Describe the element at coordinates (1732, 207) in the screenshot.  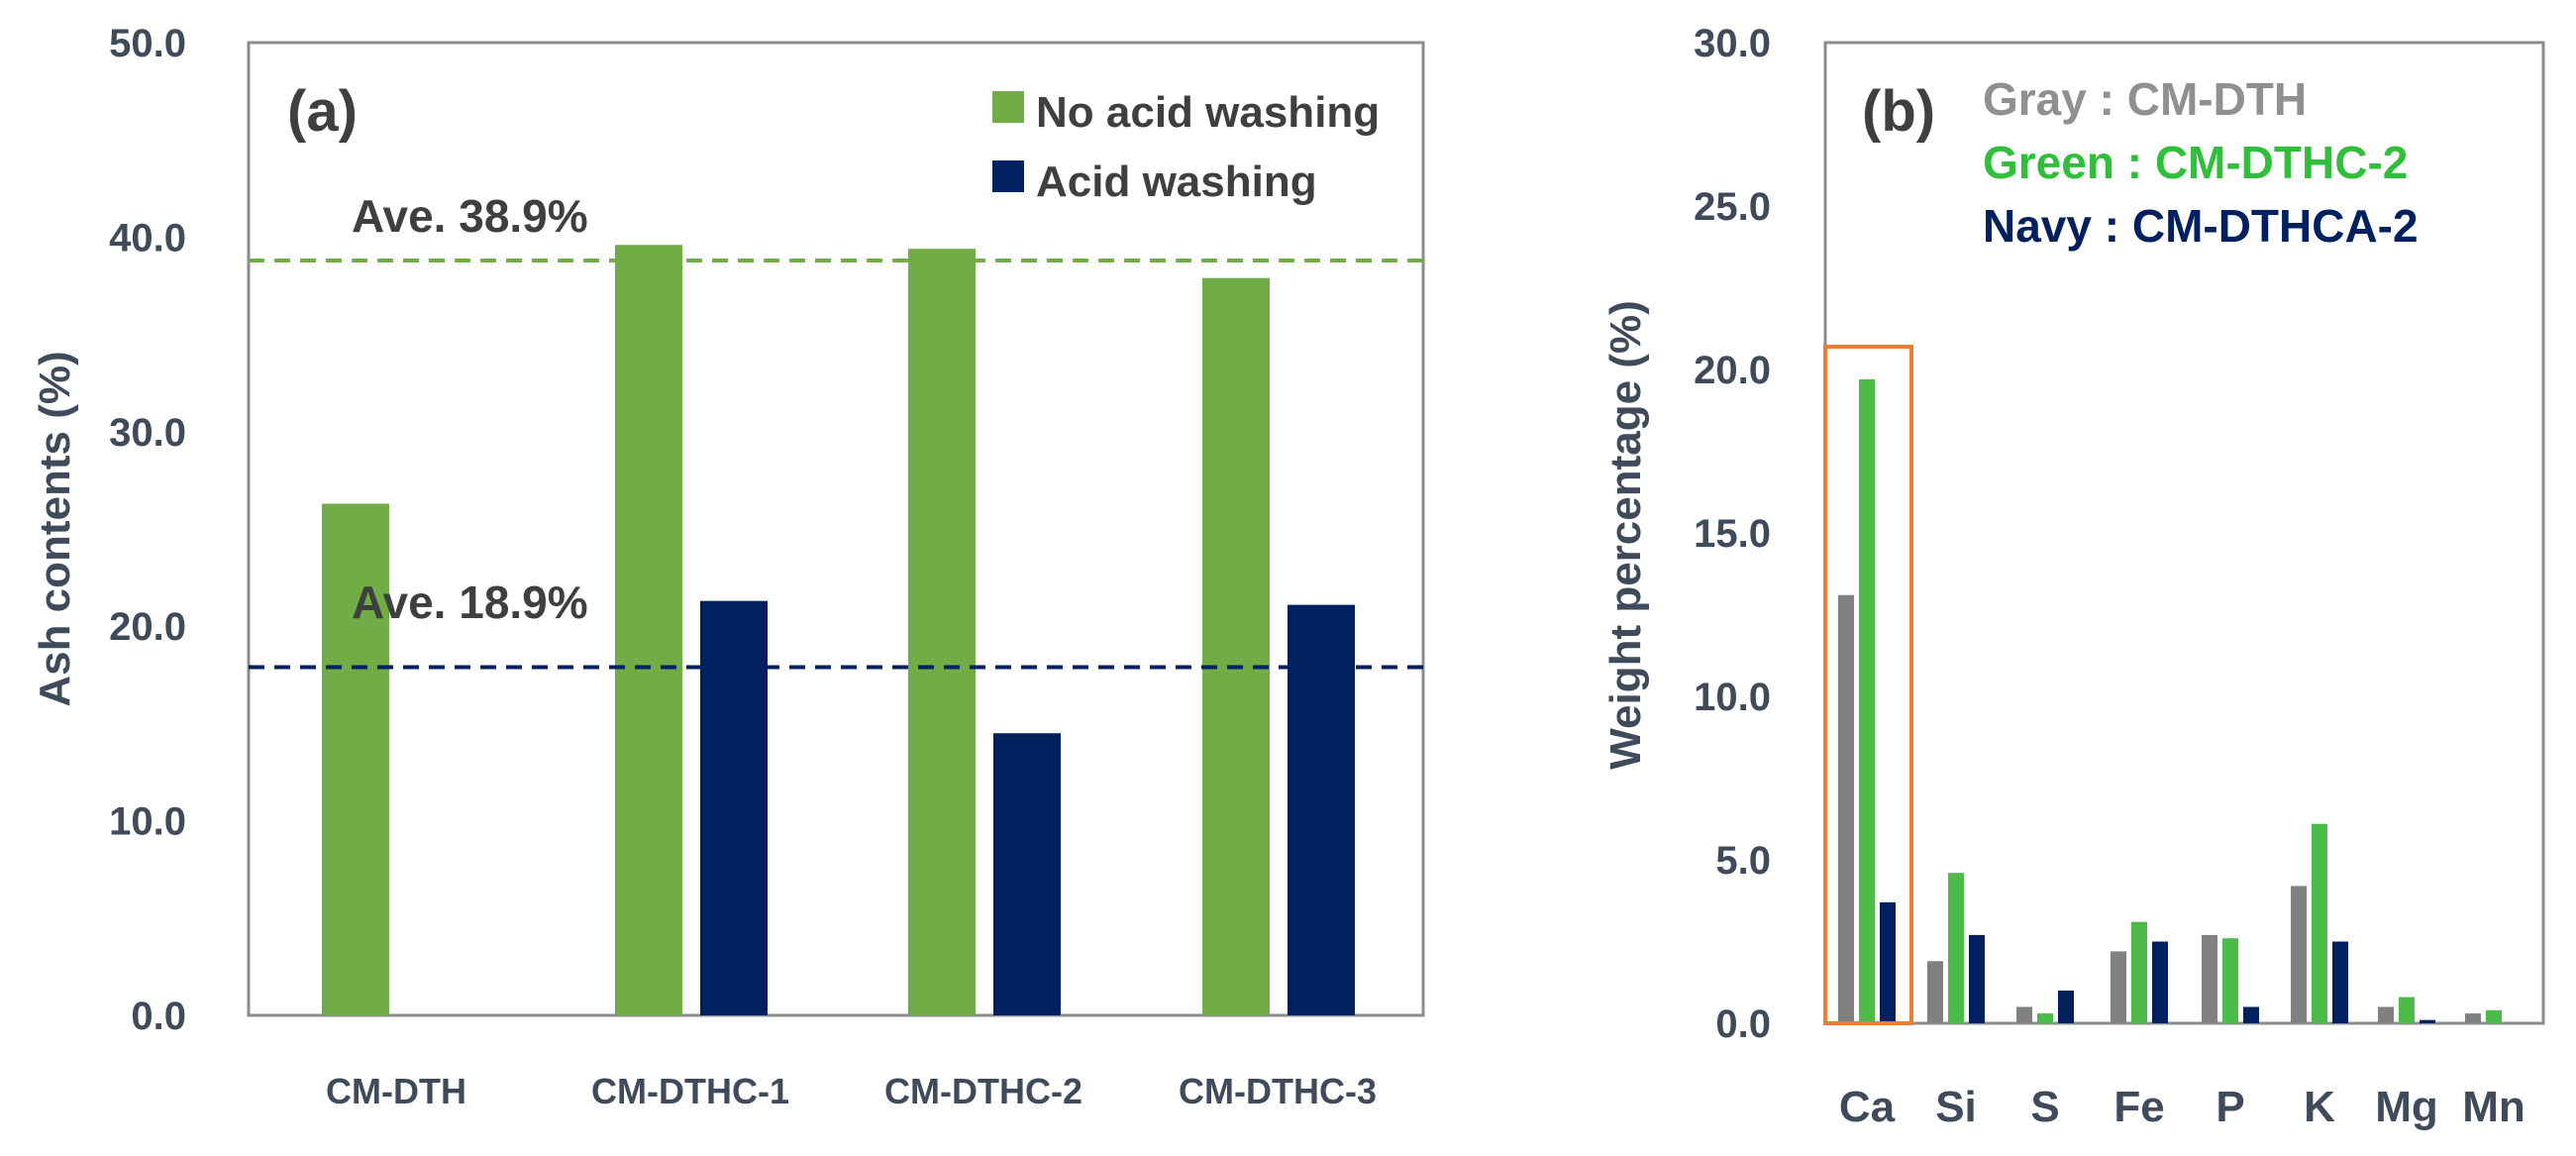
I see `y-tick-label: 25.0` at that location.